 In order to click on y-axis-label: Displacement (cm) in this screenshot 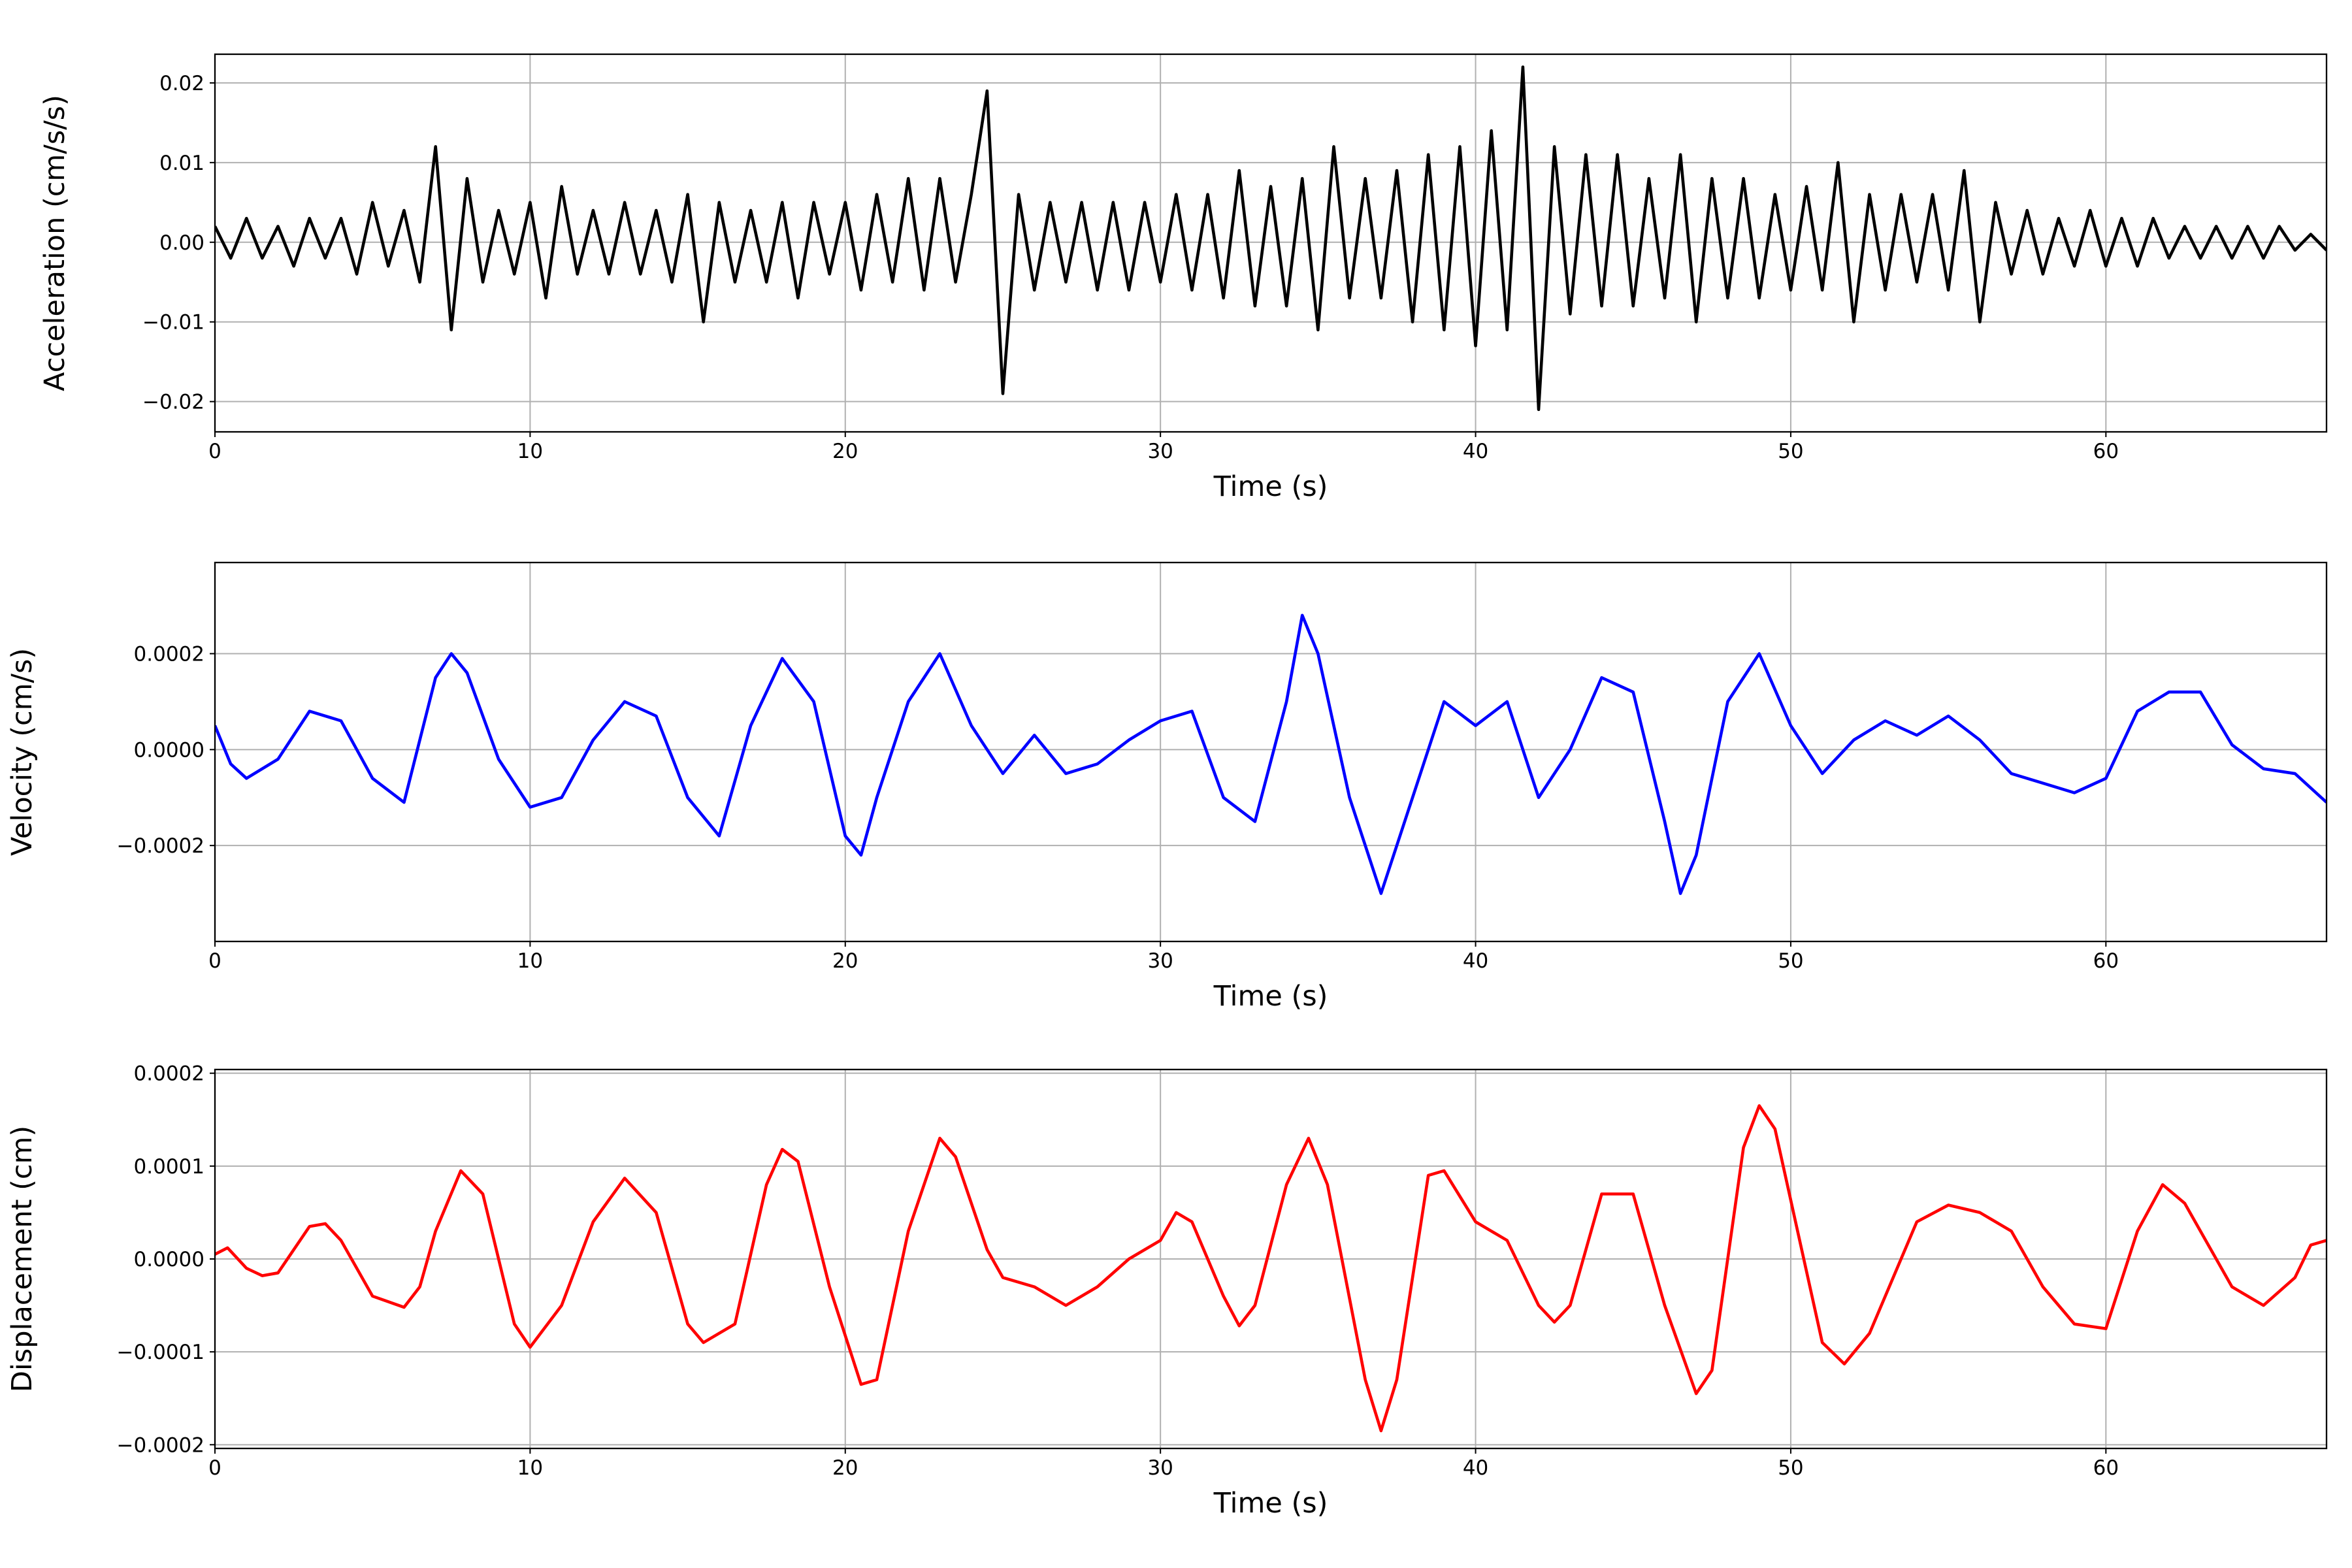, I will do `click(22, 1259)`.